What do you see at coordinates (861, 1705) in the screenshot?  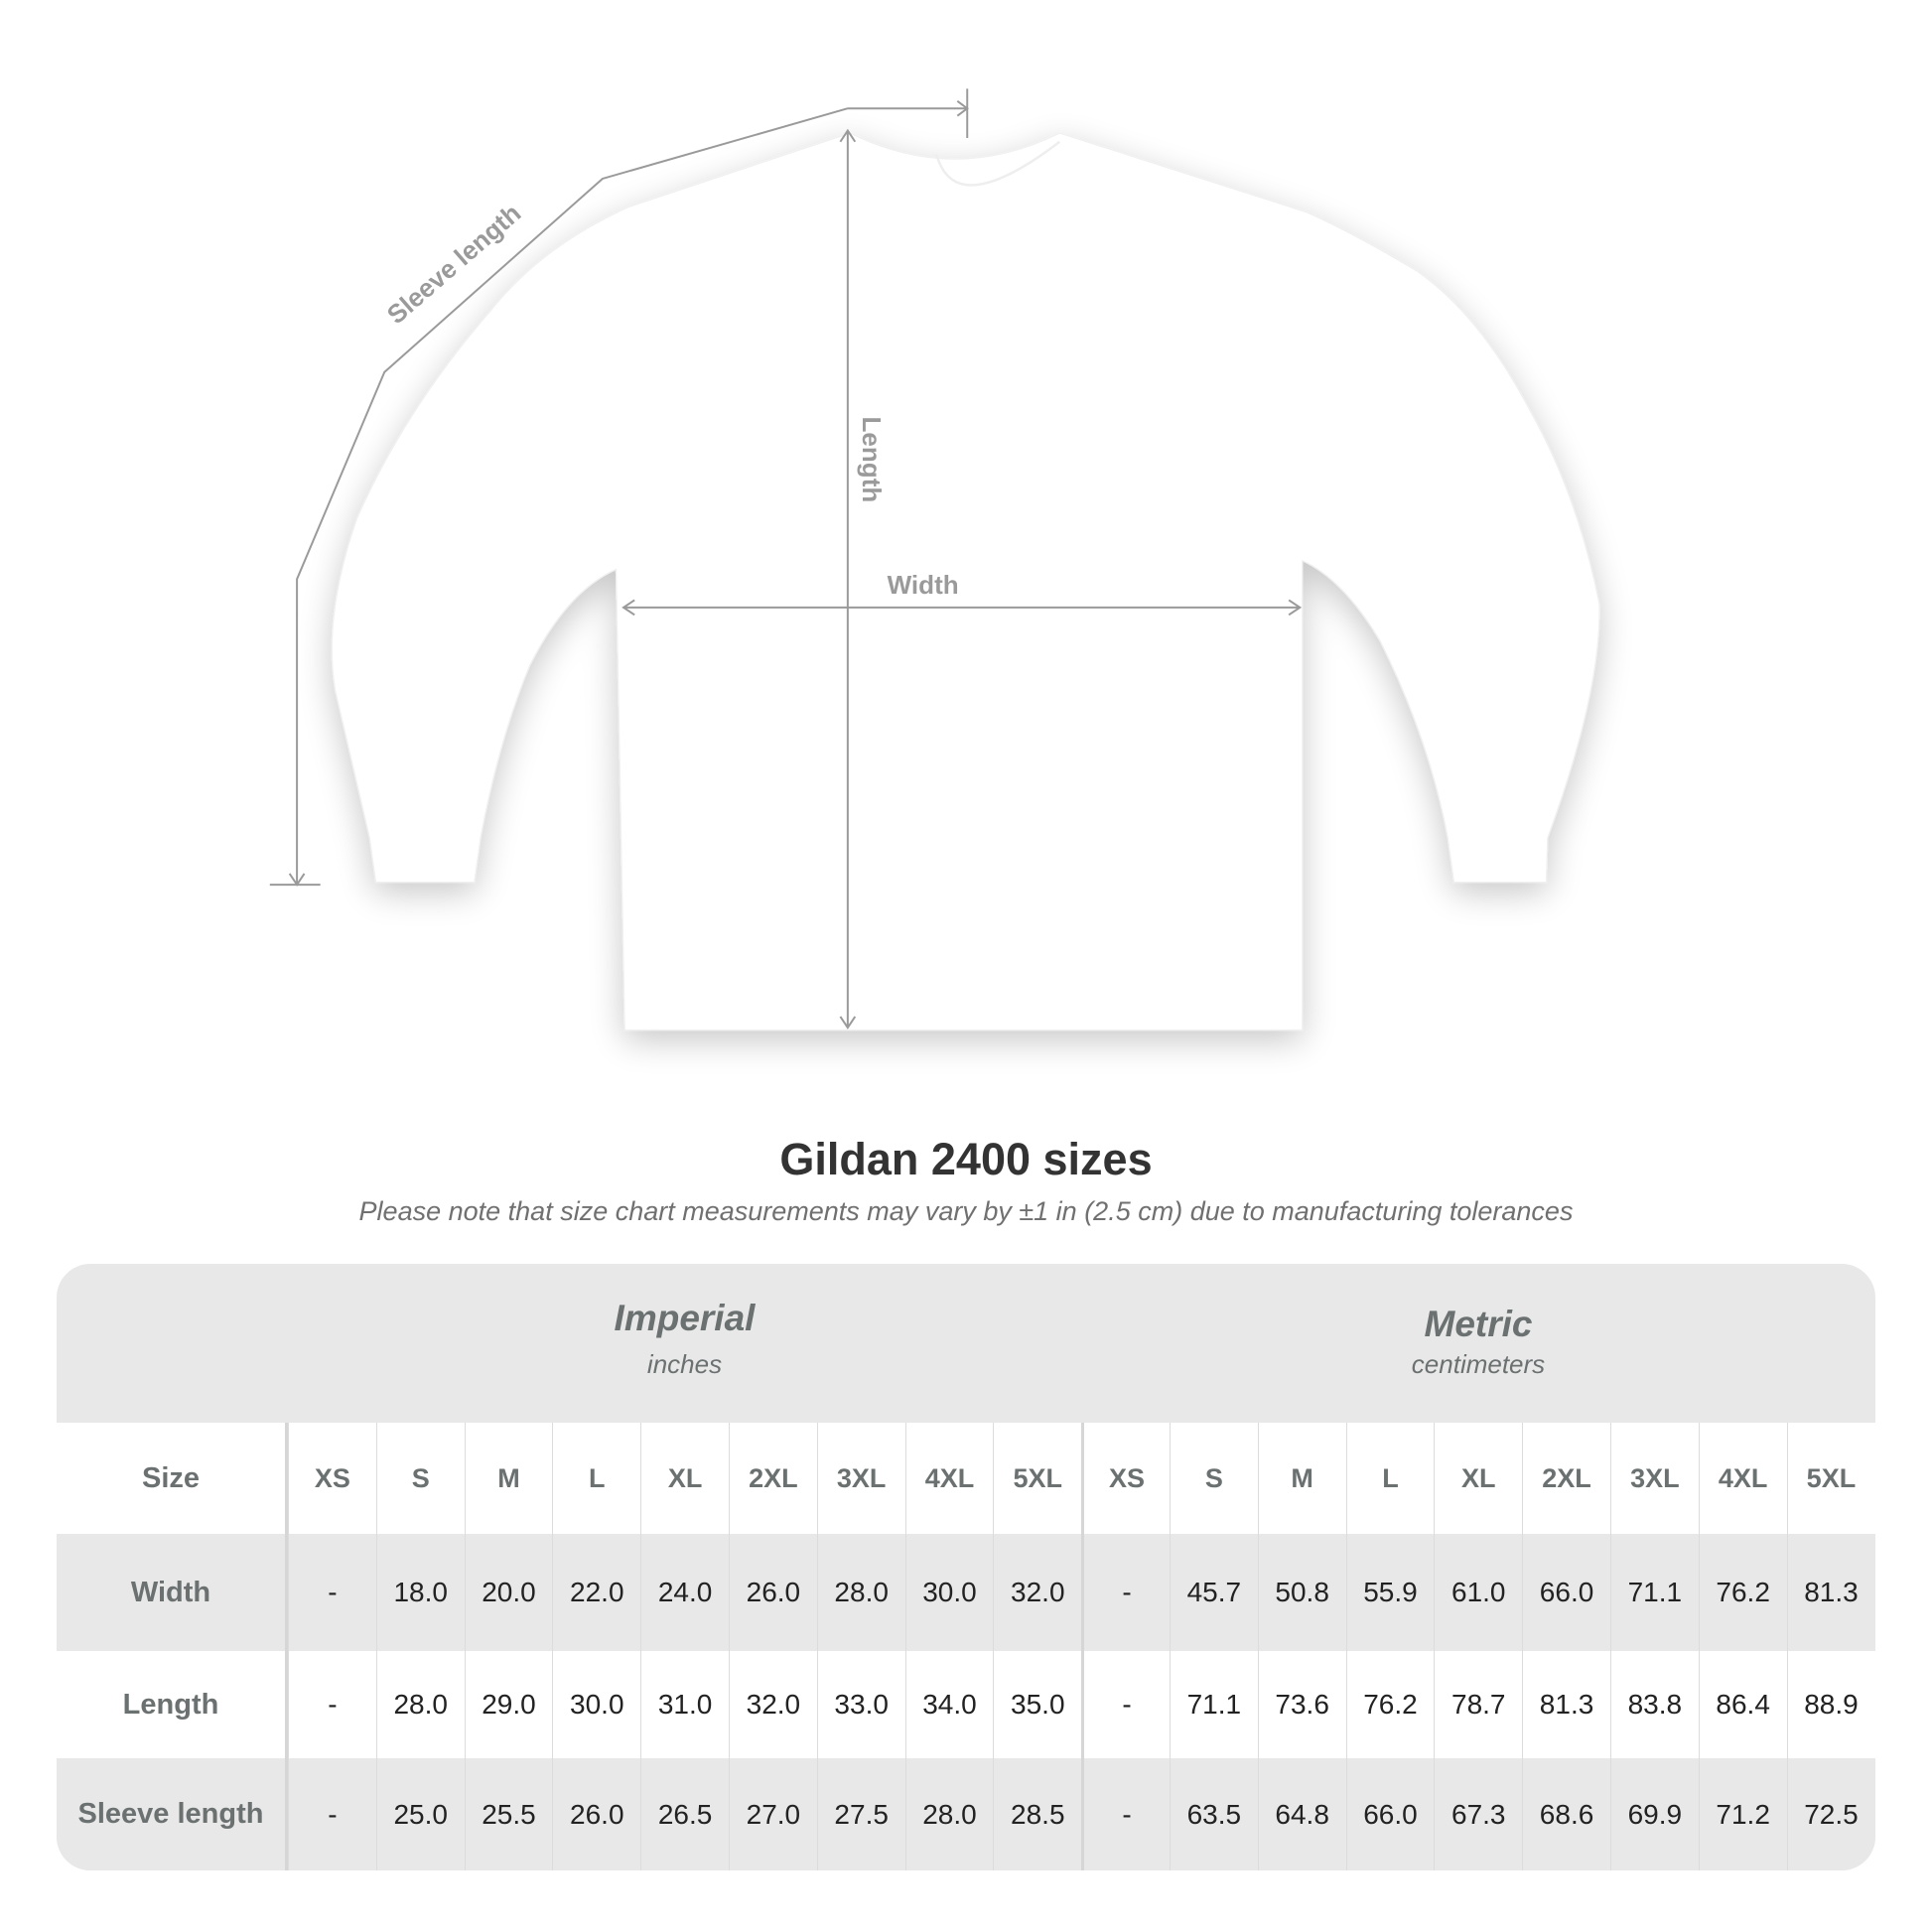 I see `imperial-value: 33.0` at bounding box center [861, 1705].